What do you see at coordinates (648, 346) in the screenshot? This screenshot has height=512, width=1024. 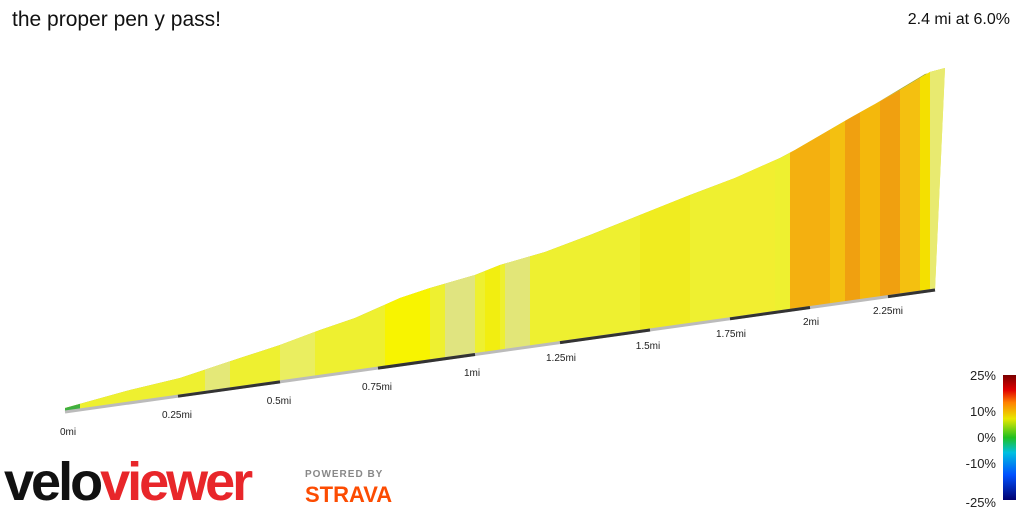 I see `distance-label: 1.5mi` at bounding box center [648, 346].